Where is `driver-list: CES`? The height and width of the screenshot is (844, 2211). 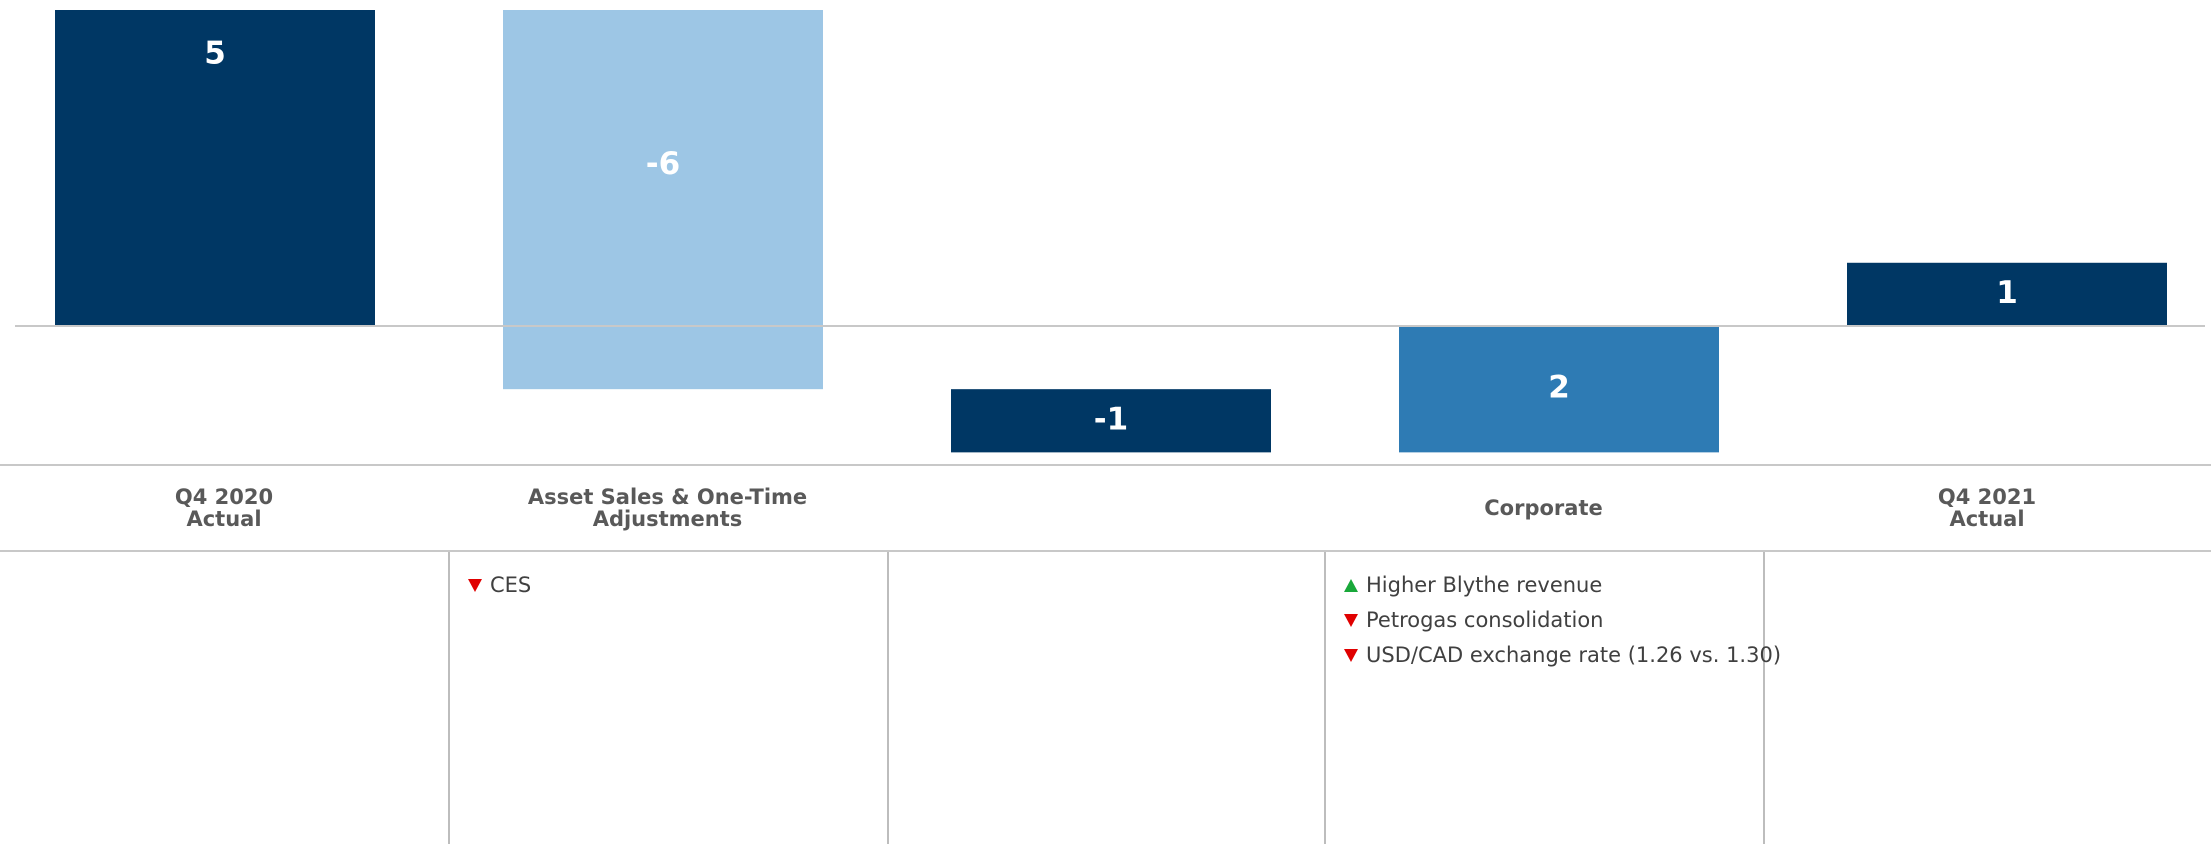 driver-list: CES is located at coordinates (499, 585).